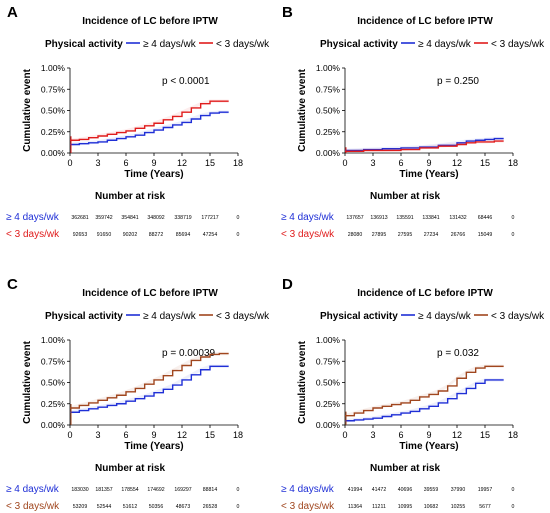 Image resolution: width=550 pixels, height=513 pixels. I want to click on p-value: p = 0.00039, so click(189, 353).